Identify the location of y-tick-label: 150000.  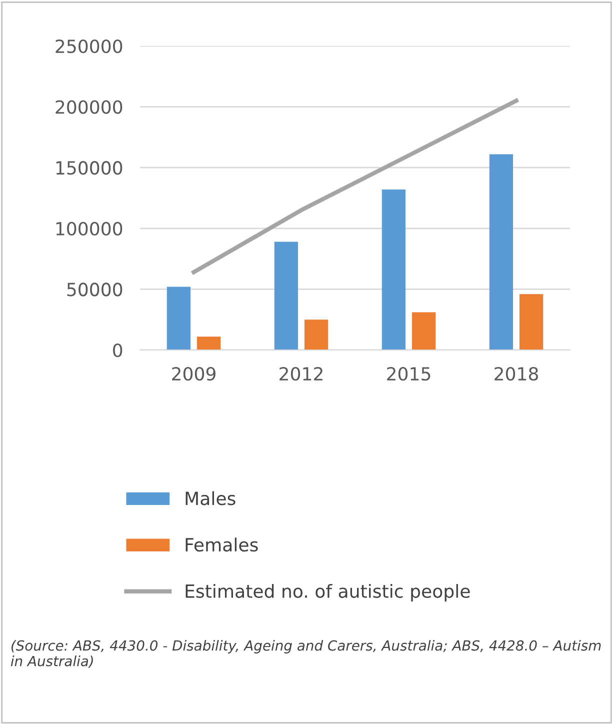
(89, 168).